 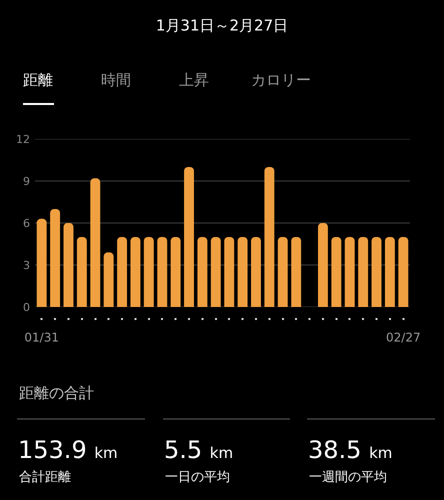 I want to click on text: 一週間の平均, so click(x=348, y=477).